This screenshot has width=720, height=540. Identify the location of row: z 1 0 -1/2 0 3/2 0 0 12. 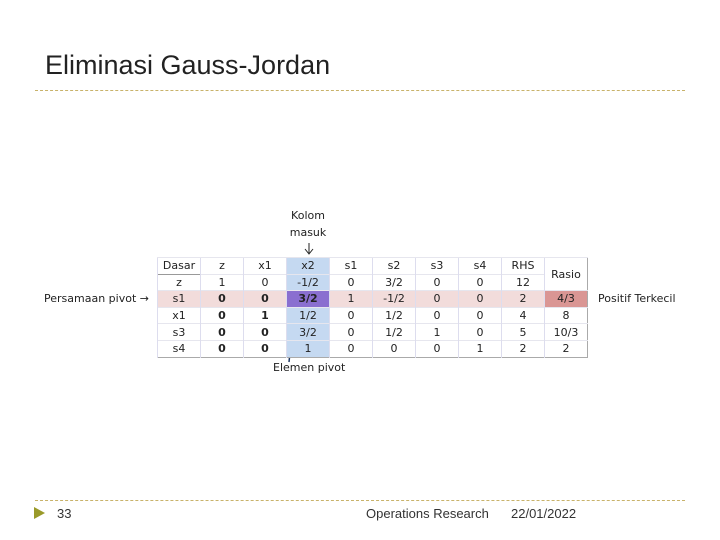
(372, 282).